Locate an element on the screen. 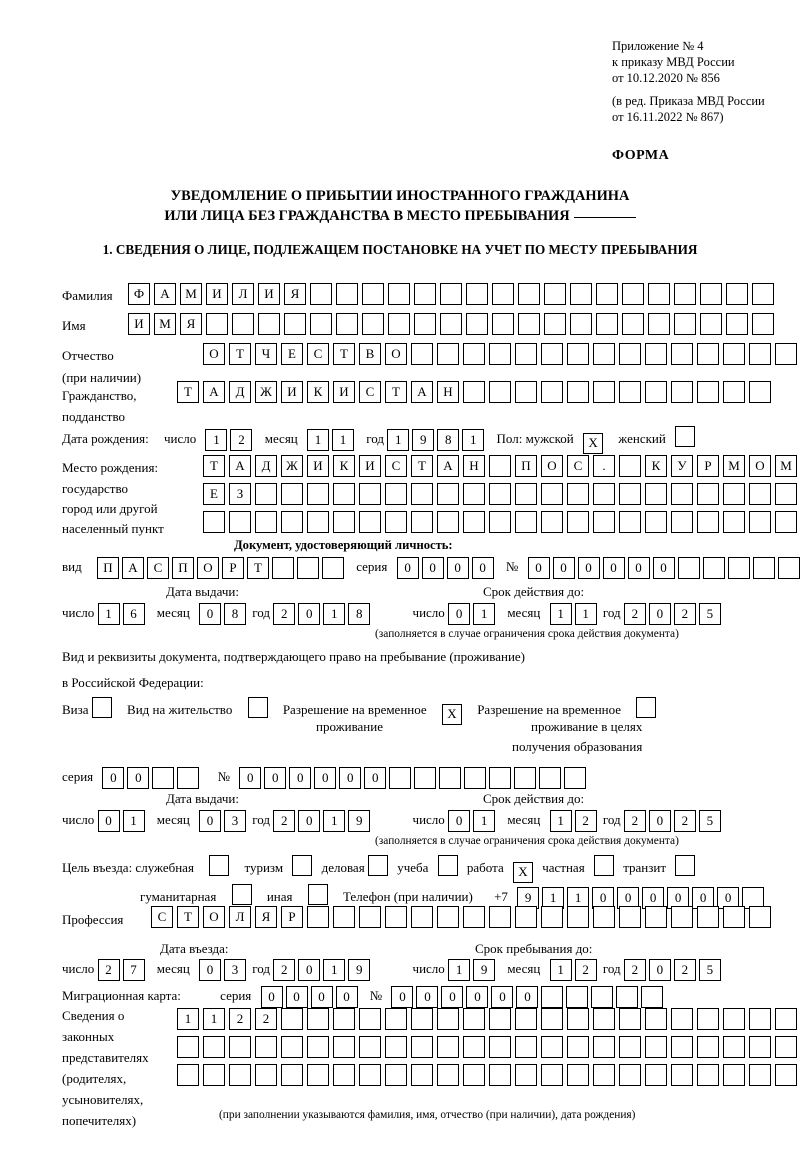 The width and height of the screenshot is (800, 1163). legal-rep-row-2-input is located at coordinates (487, 1047).